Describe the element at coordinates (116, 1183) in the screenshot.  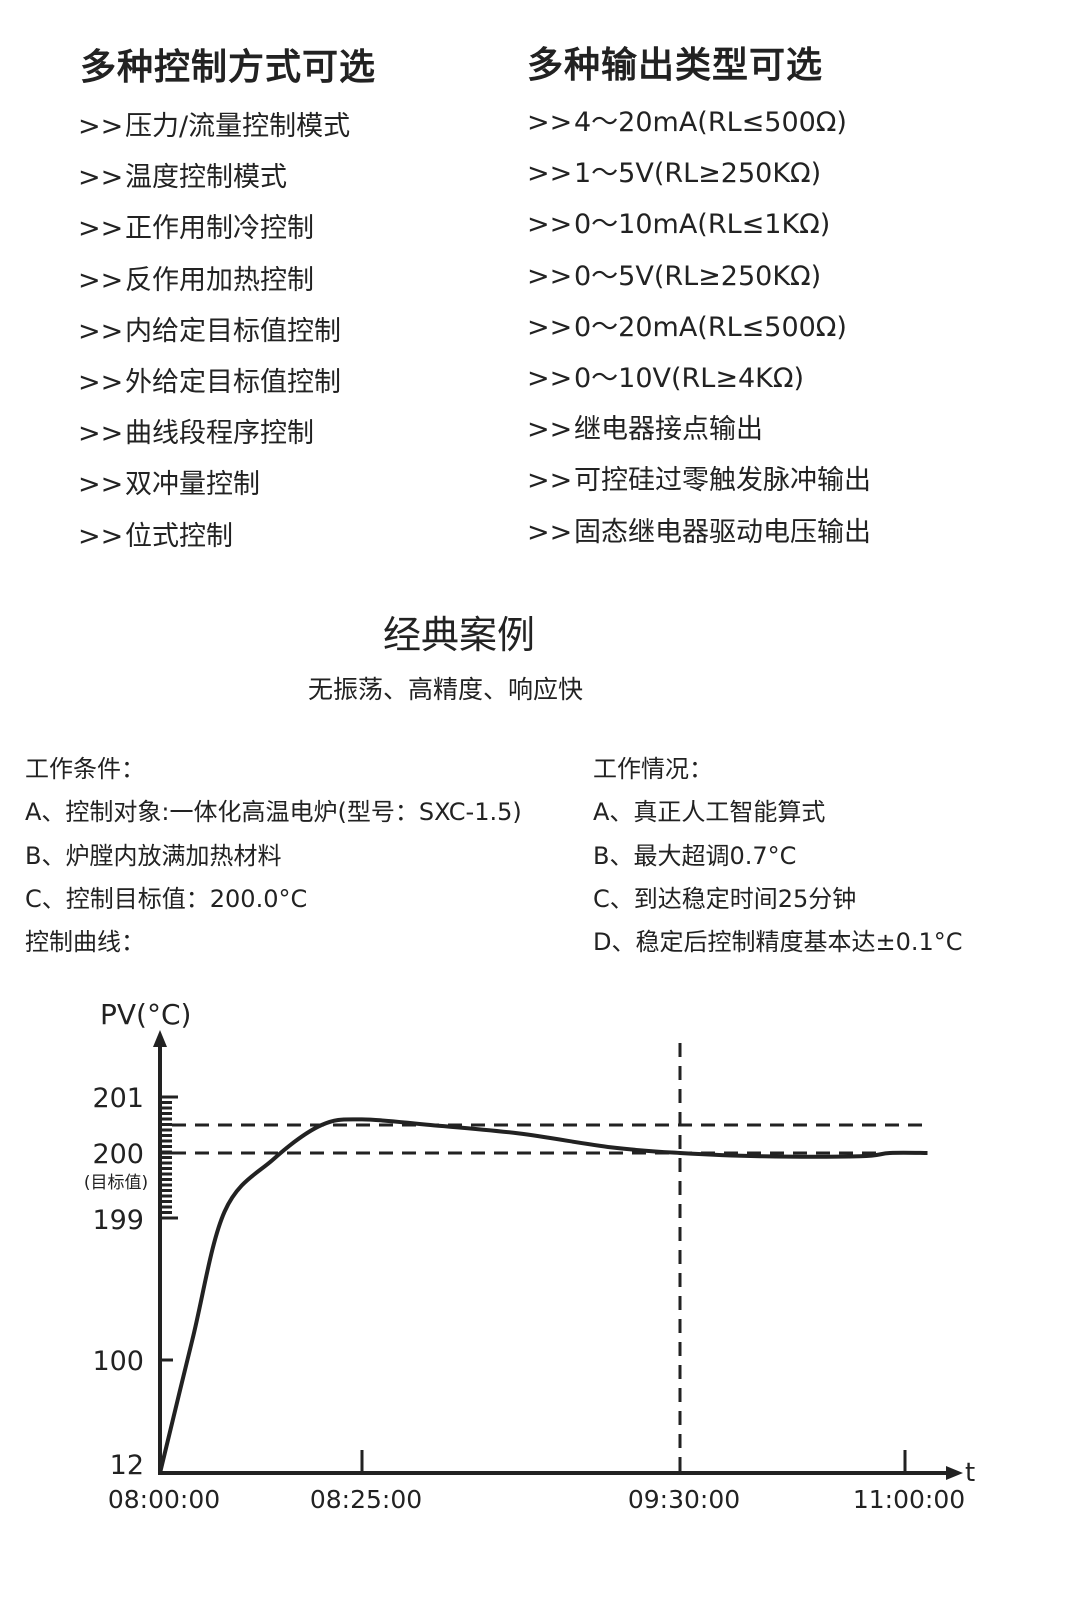
I see `y-tick-note: (目标值)` at that location.